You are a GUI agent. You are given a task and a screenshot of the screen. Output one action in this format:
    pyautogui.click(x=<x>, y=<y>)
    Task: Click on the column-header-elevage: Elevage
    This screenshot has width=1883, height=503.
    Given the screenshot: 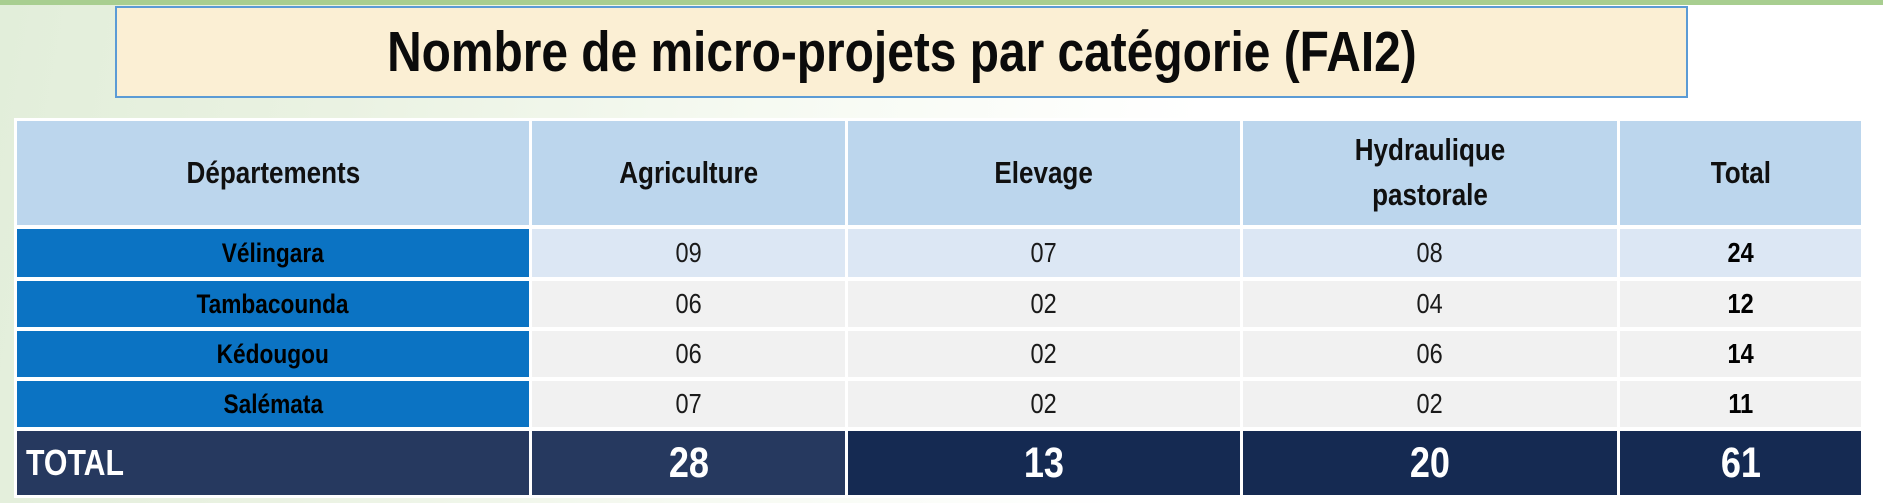 What is the action you would take?
    pyautogui.click(x=1044, y=173)
    